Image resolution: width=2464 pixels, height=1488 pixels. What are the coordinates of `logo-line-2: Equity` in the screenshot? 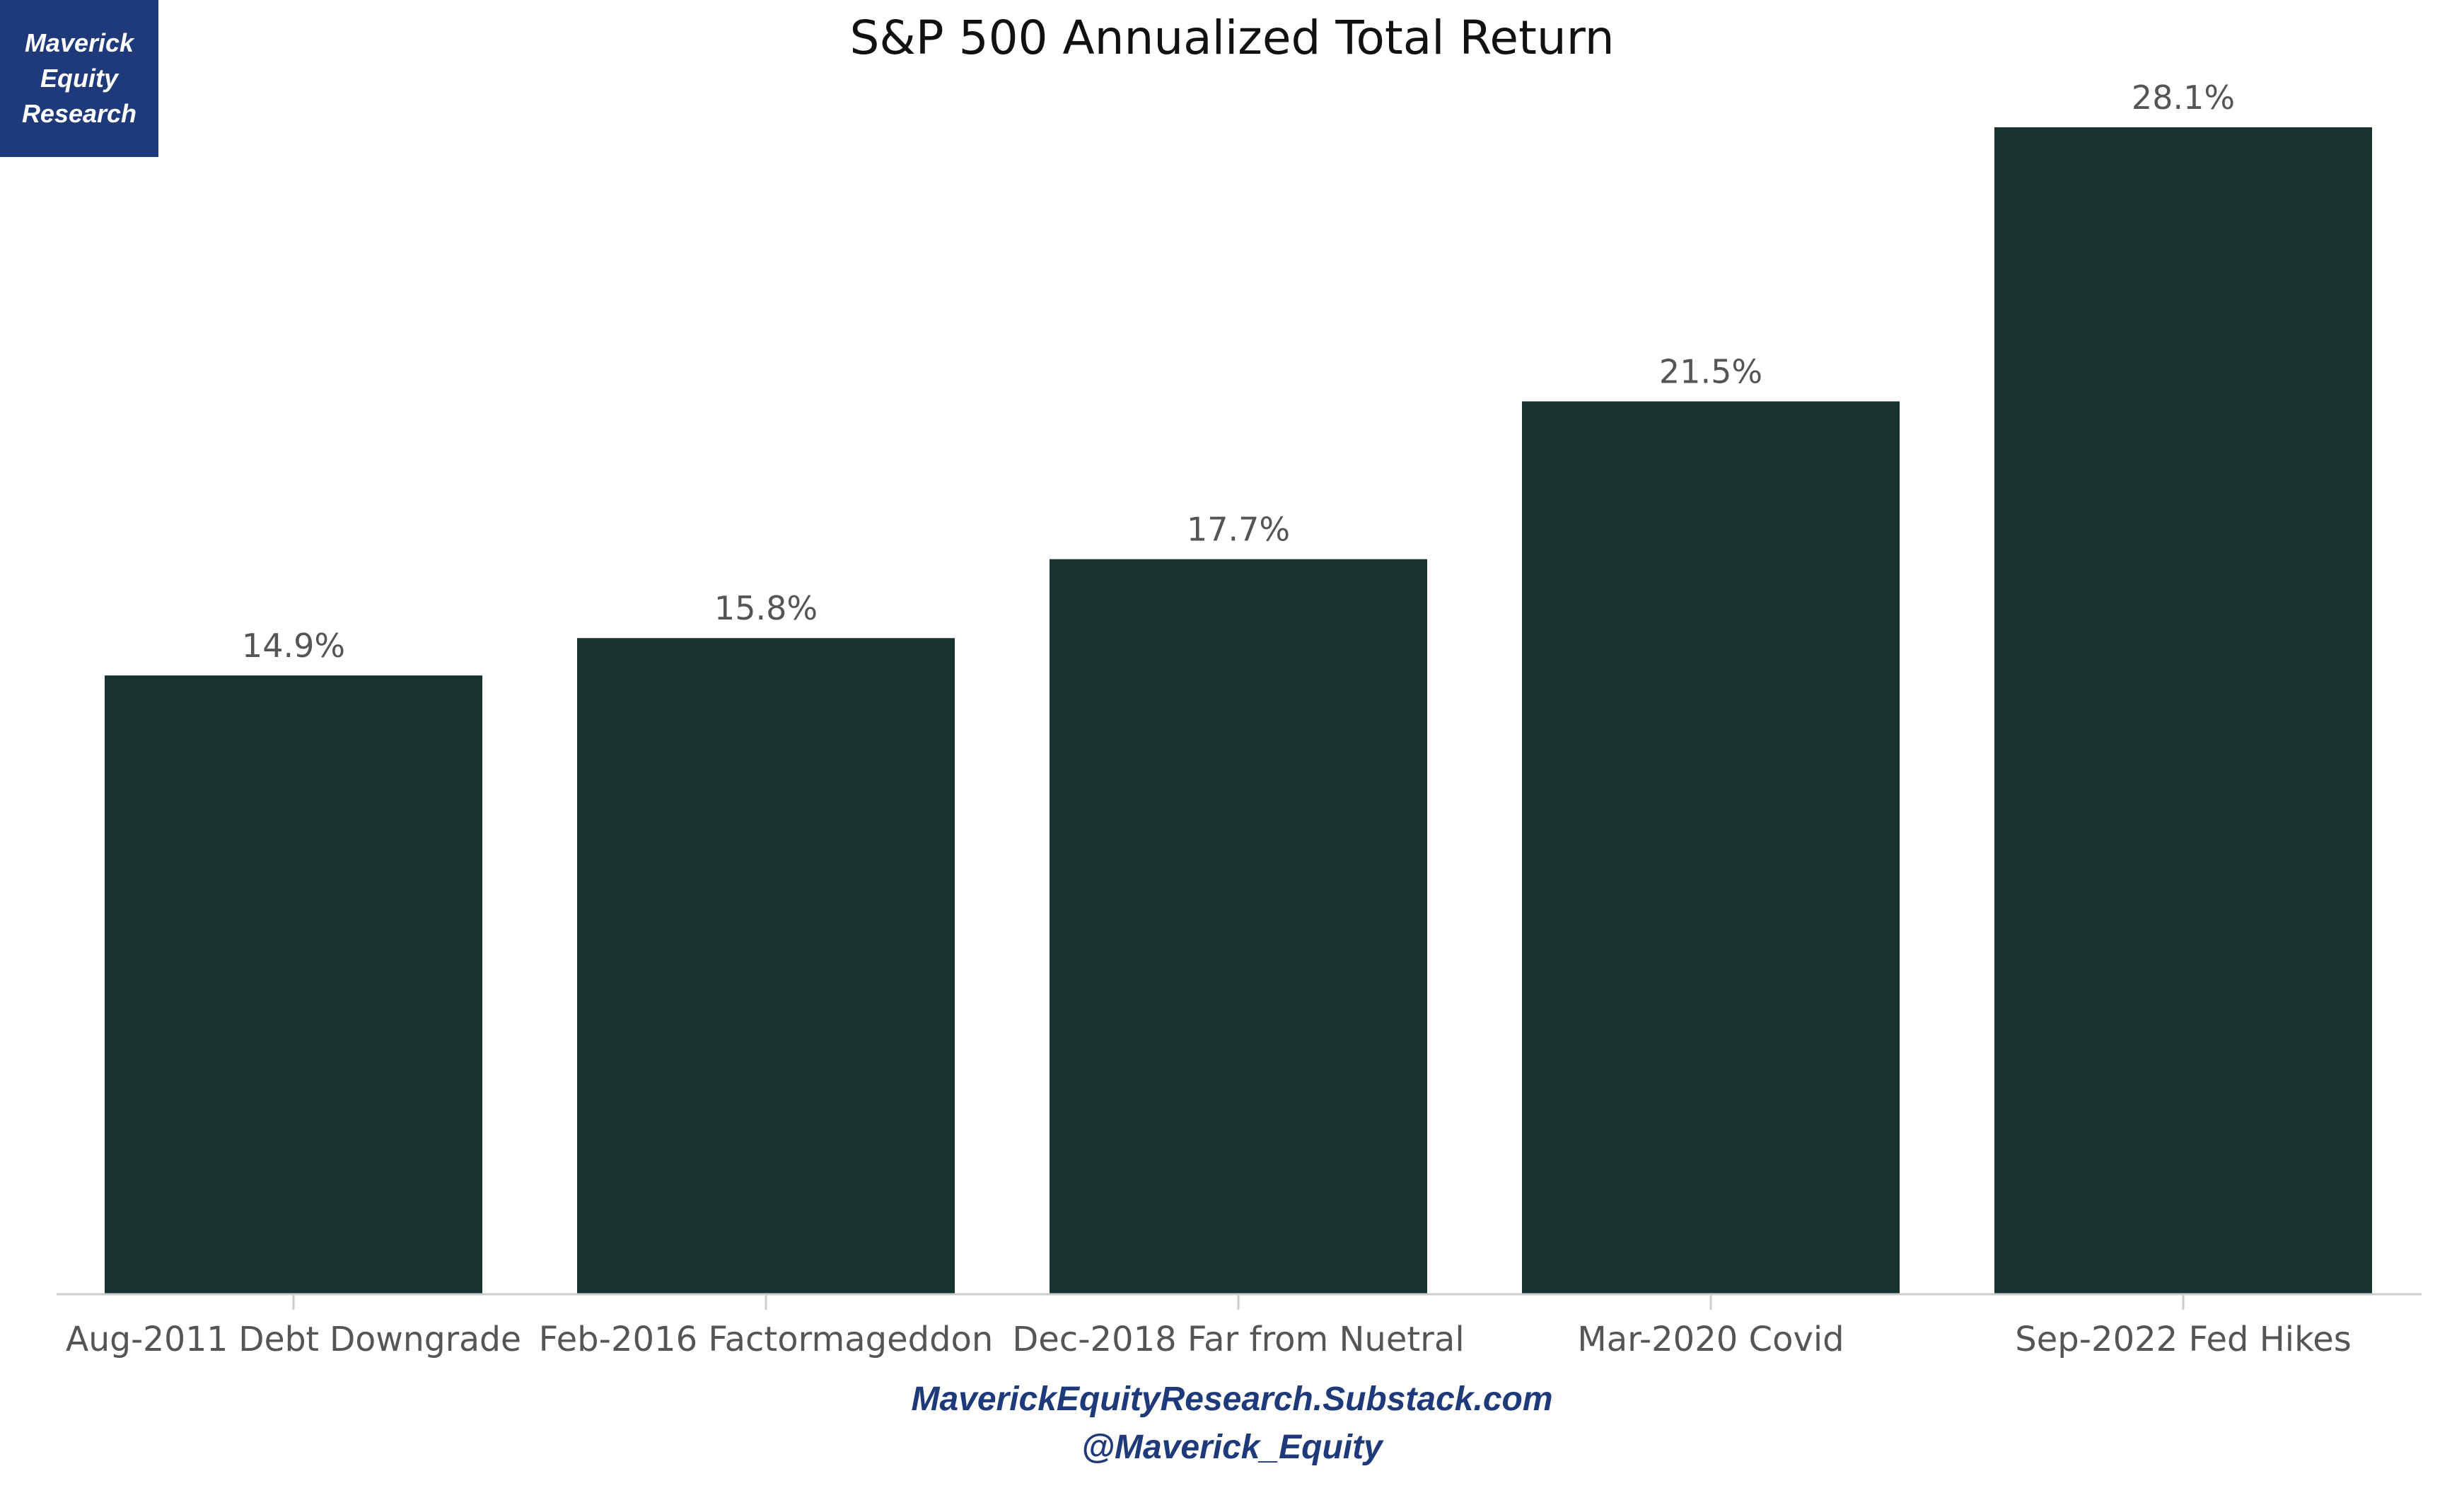 It's located at (79, 79).